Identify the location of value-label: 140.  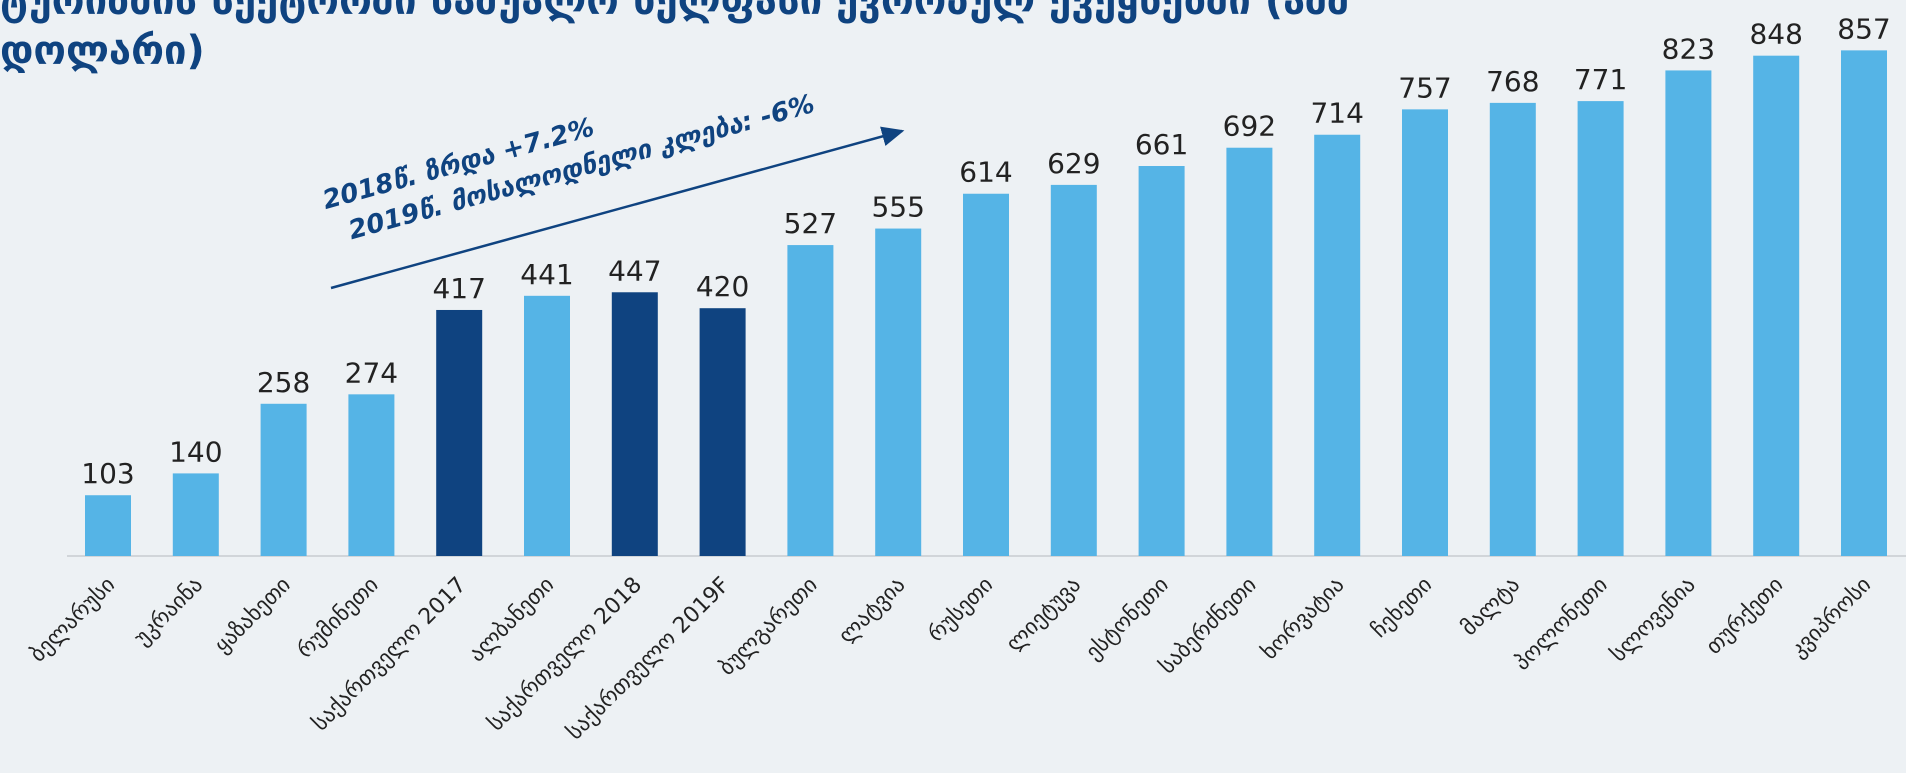
(195, 451).